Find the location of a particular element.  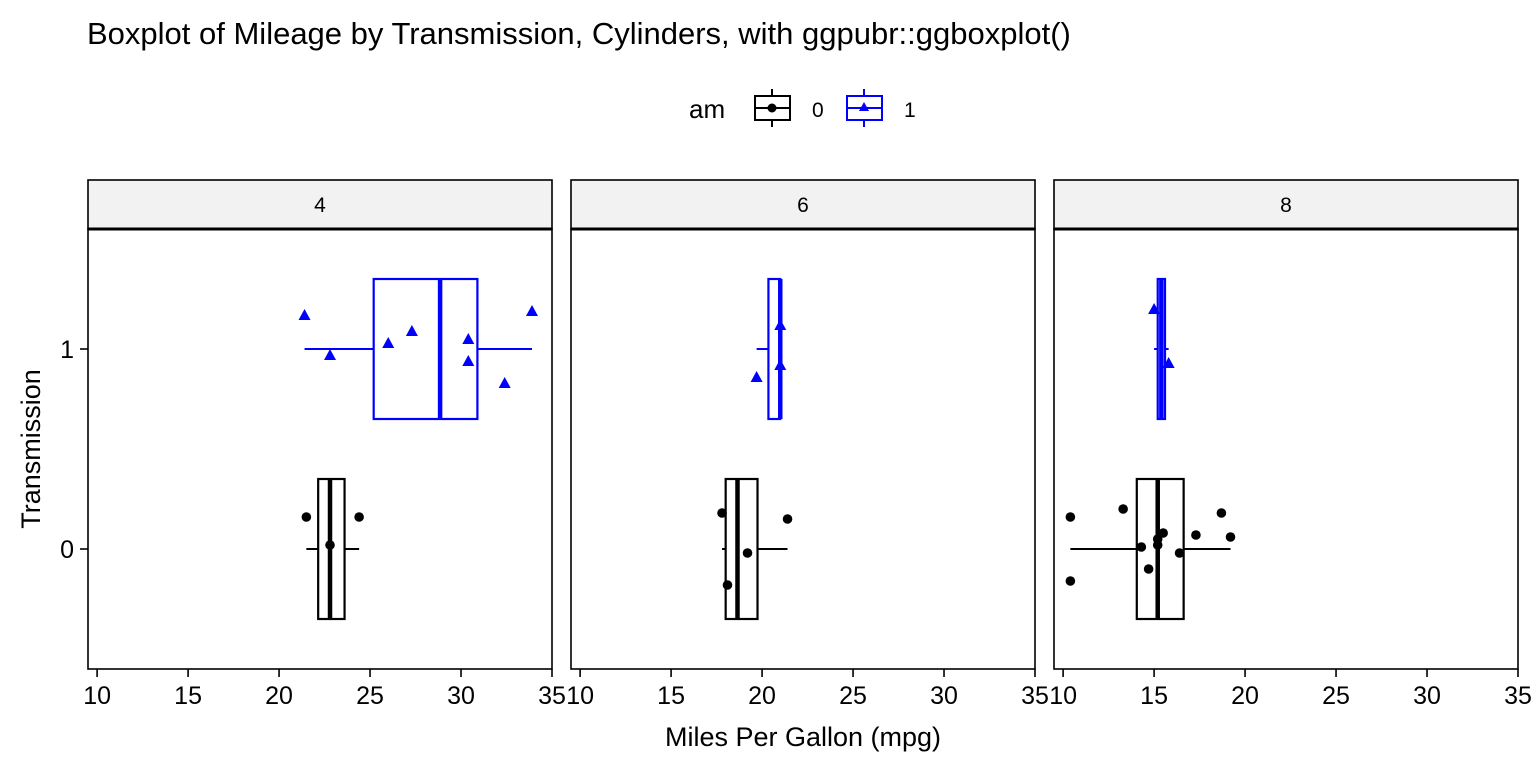

legend-label-1: 1 is located at coordinates (910, 110).